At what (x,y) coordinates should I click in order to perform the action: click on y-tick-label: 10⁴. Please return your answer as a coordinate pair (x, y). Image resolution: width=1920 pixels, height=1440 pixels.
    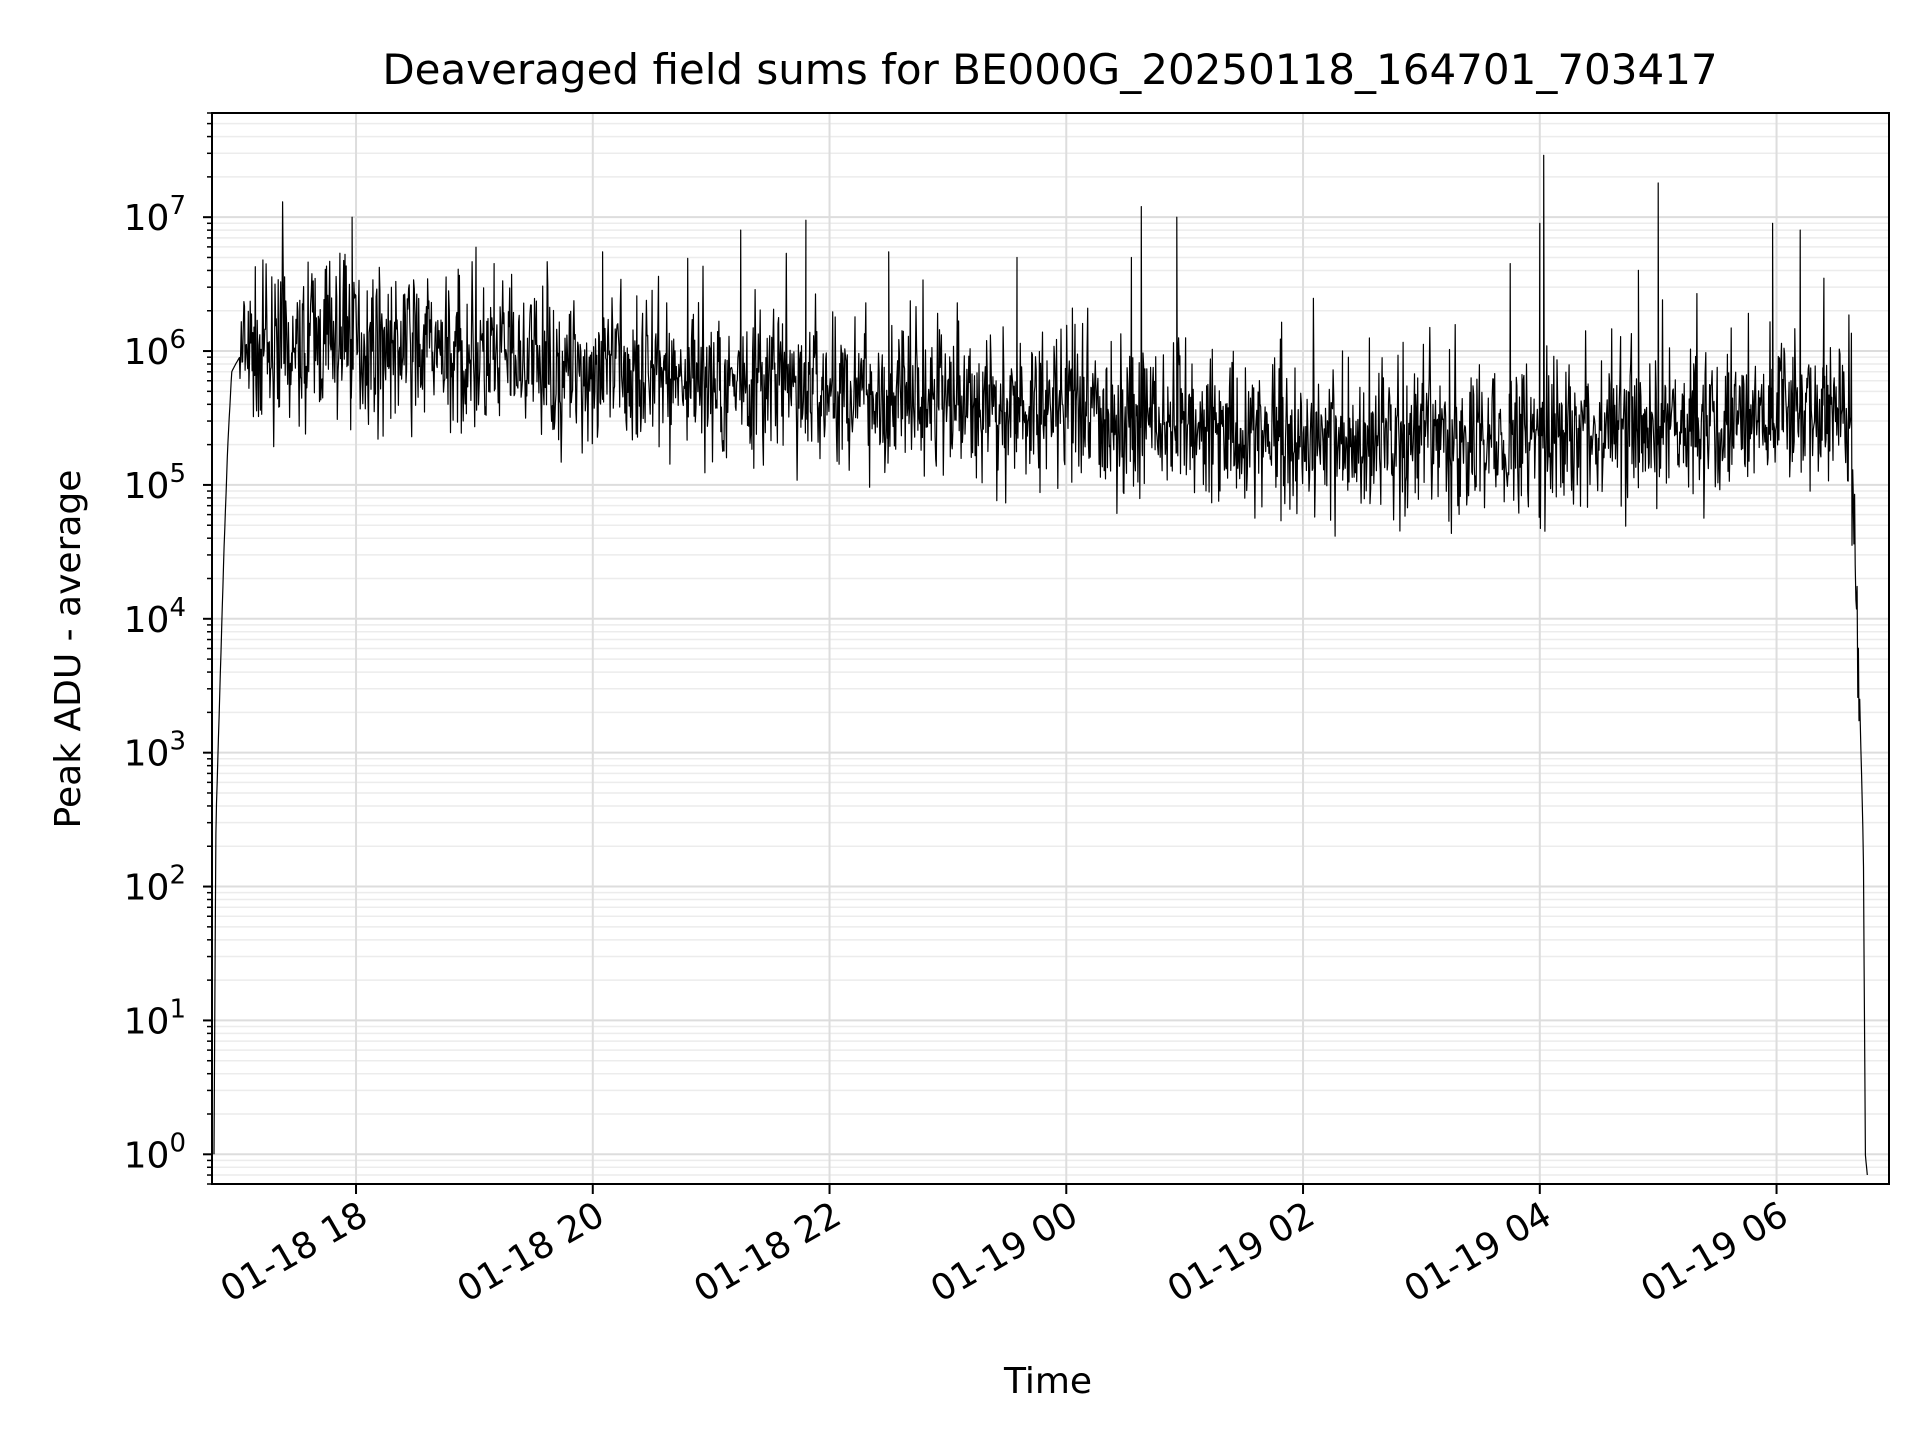
    Looking at the image, I should click on (155, 617).